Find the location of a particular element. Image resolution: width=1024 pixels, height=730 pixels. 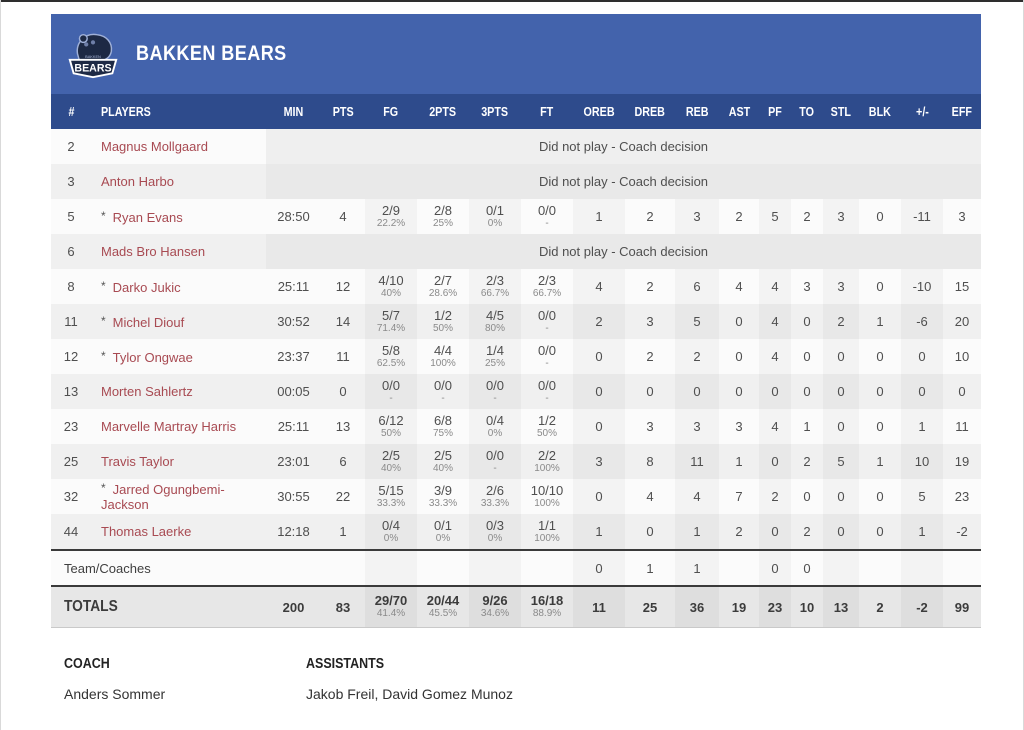

stat-cell: 23:01 is located at coordinates (293, 461).